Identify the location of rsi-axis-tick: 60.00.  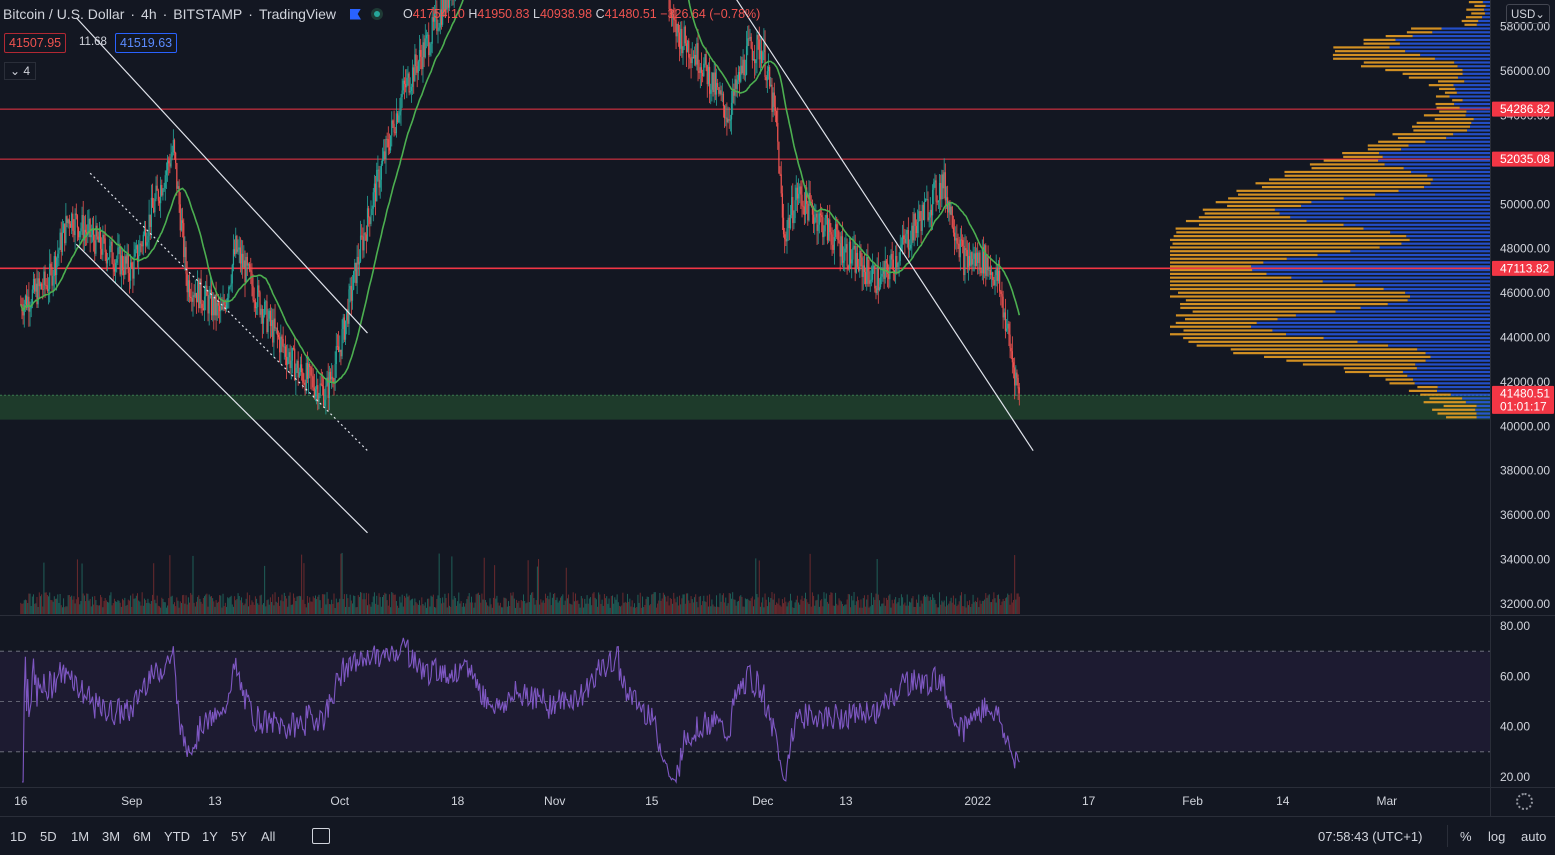
(1515, 676).